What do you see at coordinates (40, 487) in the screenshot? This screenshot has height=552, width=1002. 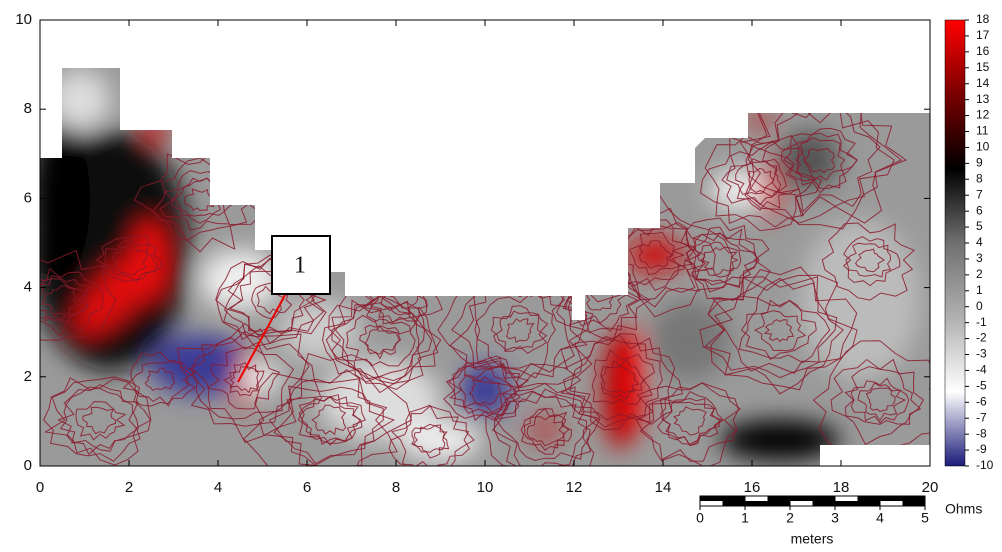 I see `x-tick-label: 0` at bounding box center [40, 487].